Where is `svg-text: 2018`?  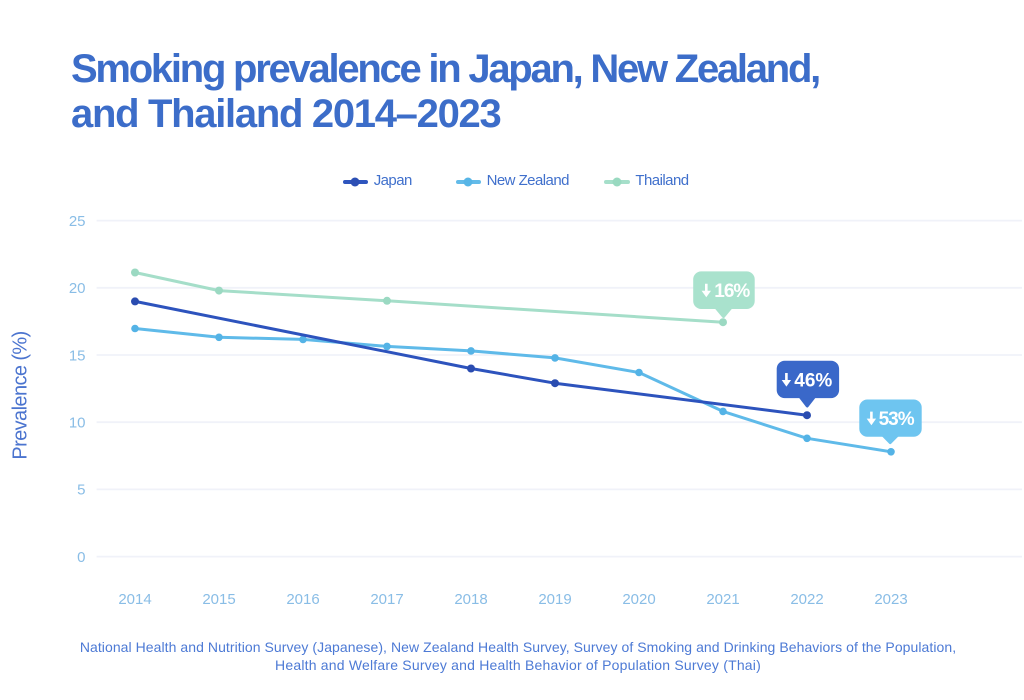 svg-text: 2018 is located at coordinates (470, 599).